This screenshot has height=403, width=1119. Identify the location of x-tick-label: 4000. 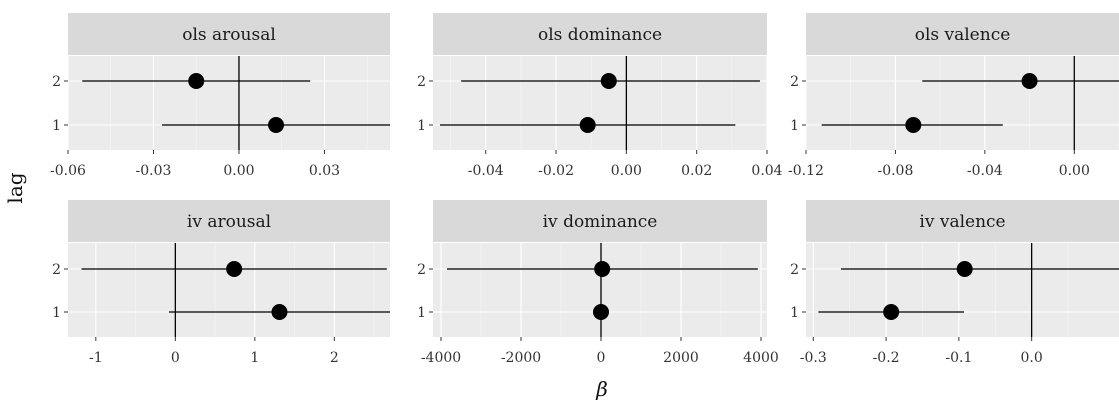
(761, 358).